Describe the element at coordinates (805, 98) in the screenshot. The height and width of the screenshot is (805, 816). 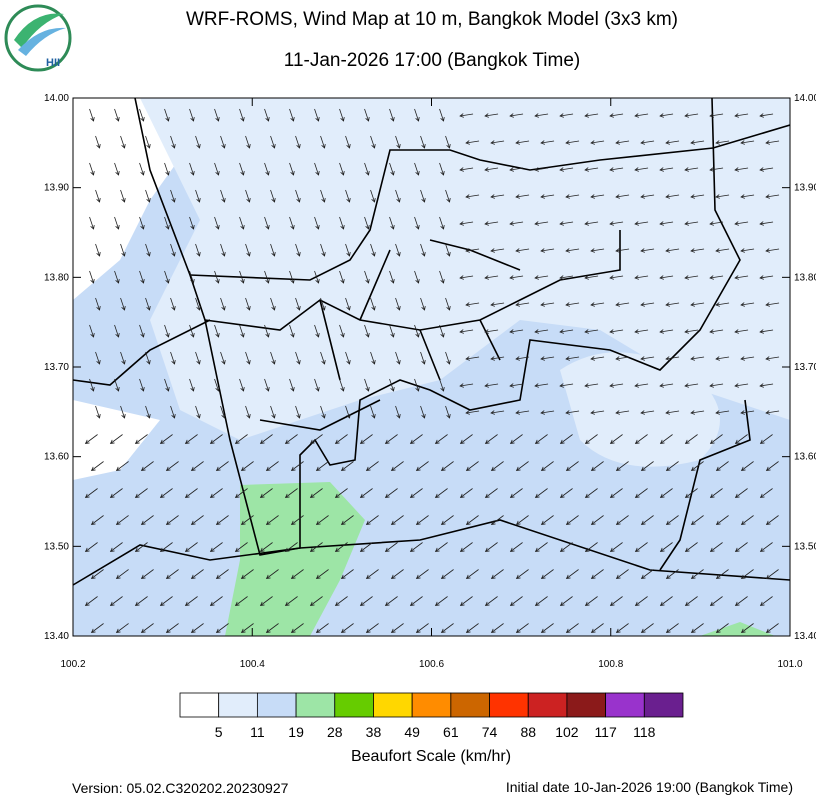
I see `lat-tick-label: 14.00` at that location.